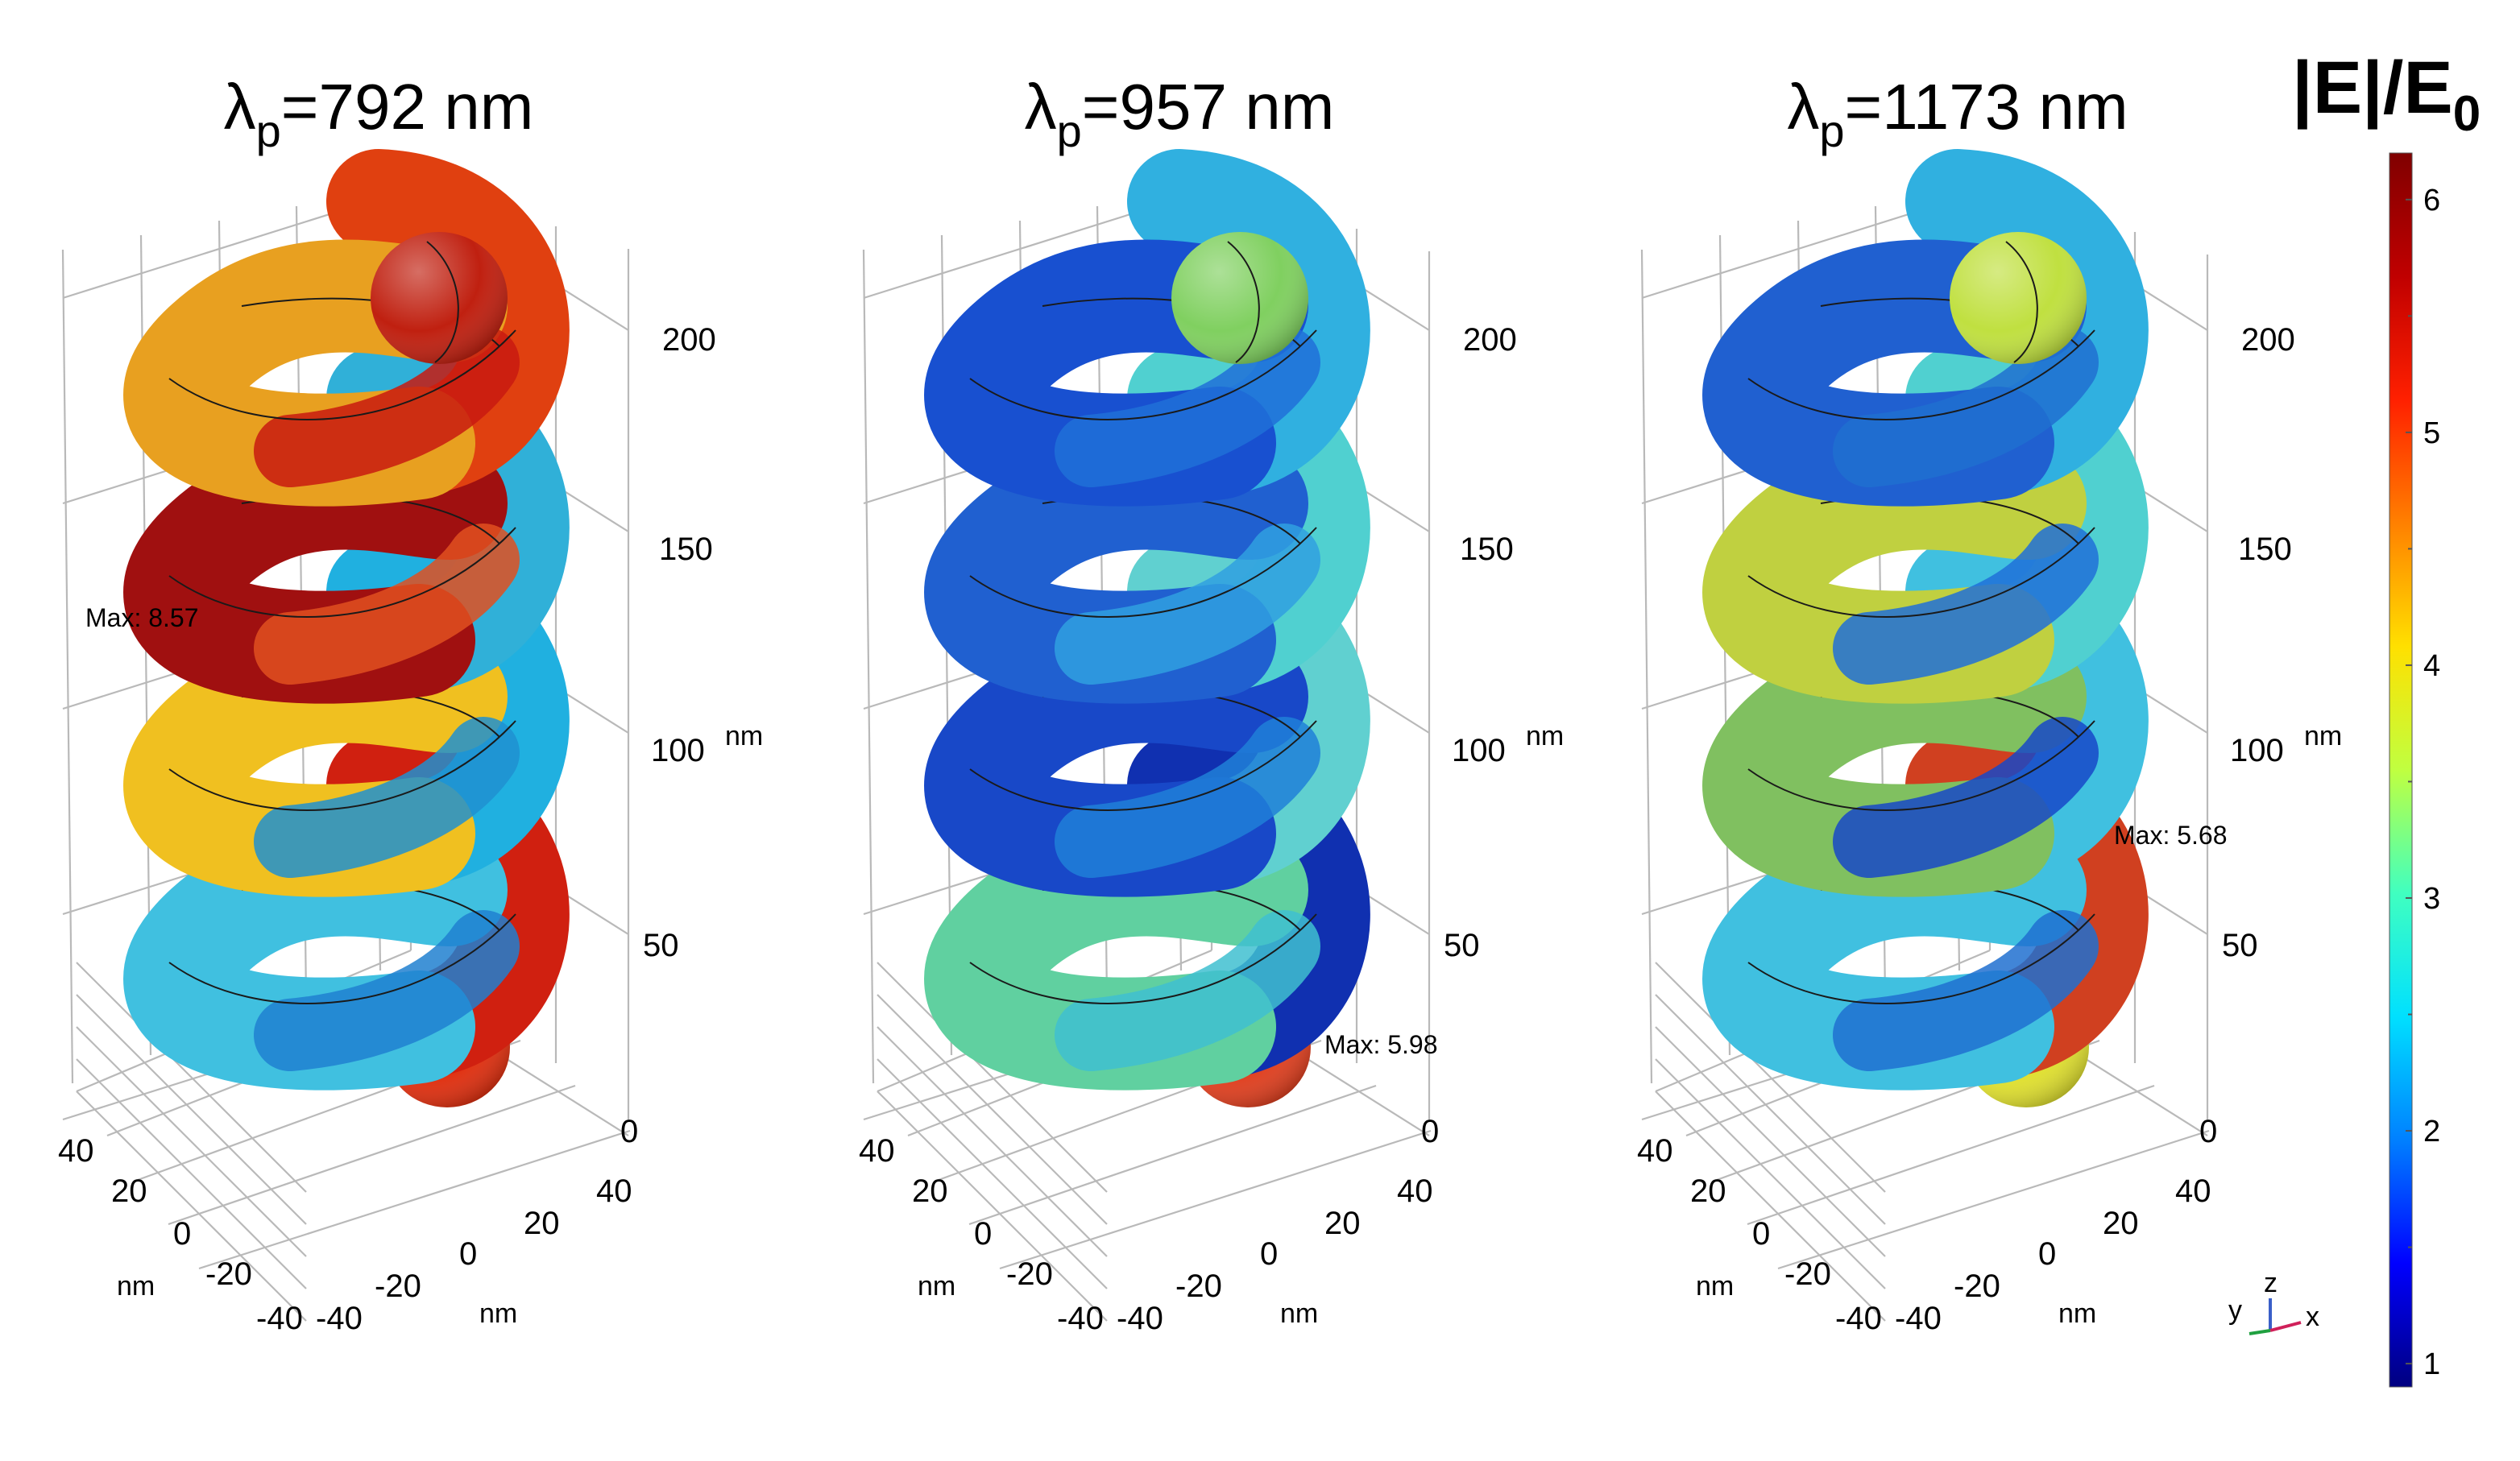 The height and width of the screenshot is (1461, 2520). I want to click on colorbar-tick-label: 5, so click(2431, 433).